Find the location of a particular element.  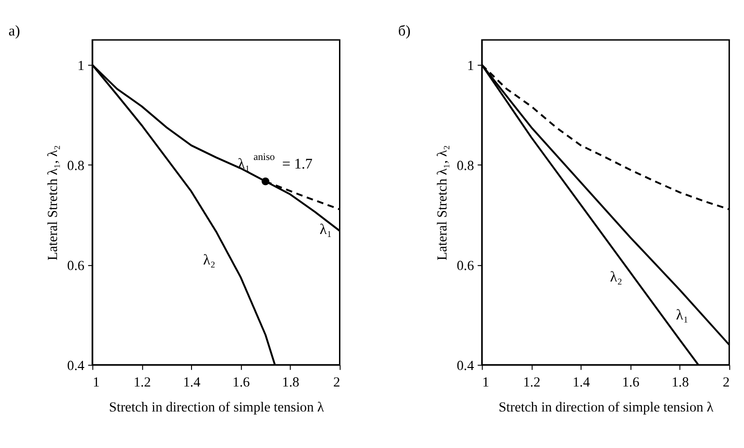

chart-title: б) is located at coordinates (404, 31).